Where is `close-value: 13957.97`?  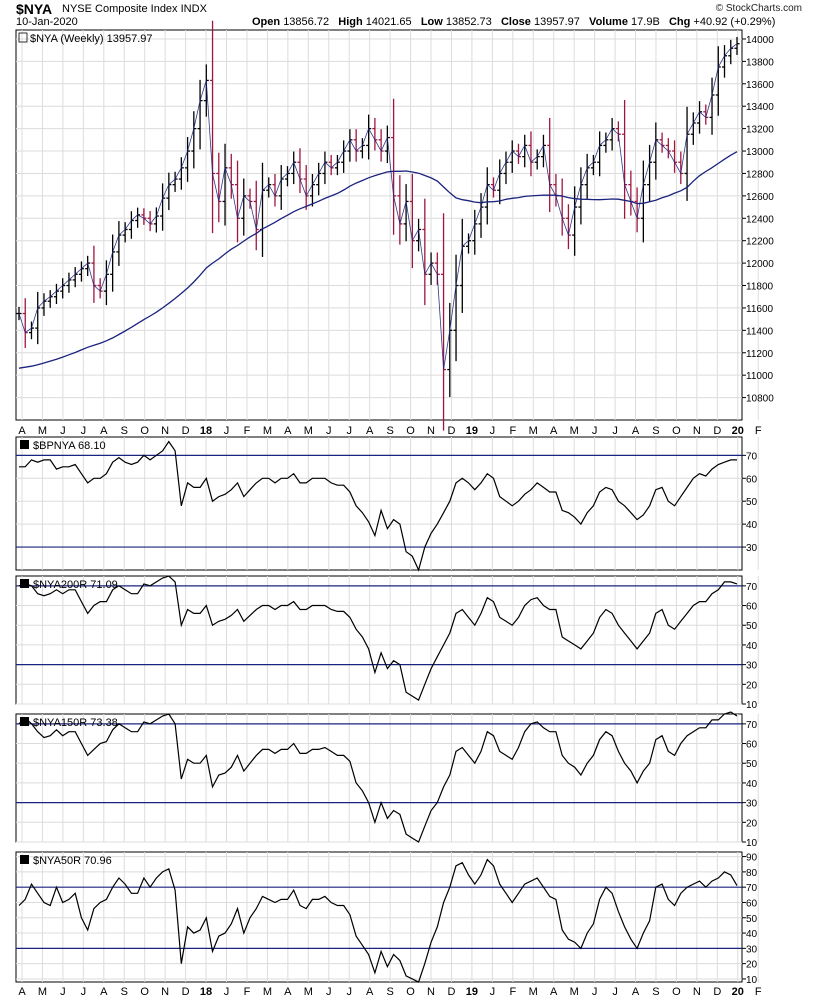
close-value: 13957.97 is located at coordinates (556, 22).